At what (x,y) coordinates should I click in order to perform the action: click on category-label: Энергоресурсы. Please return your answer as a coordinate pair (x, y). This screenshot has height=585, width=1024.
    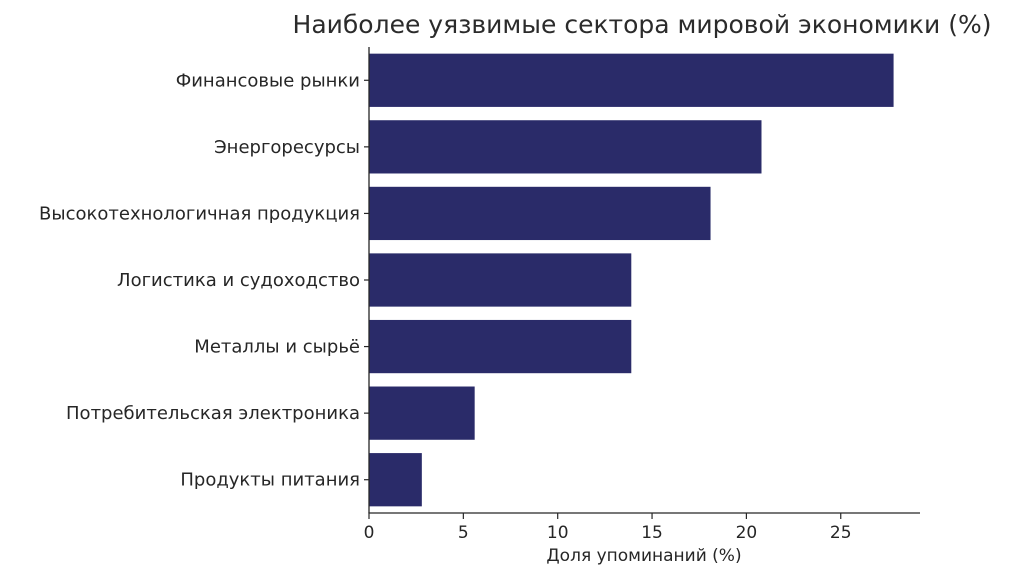
    Looking at the image, I should click on (287, 147).